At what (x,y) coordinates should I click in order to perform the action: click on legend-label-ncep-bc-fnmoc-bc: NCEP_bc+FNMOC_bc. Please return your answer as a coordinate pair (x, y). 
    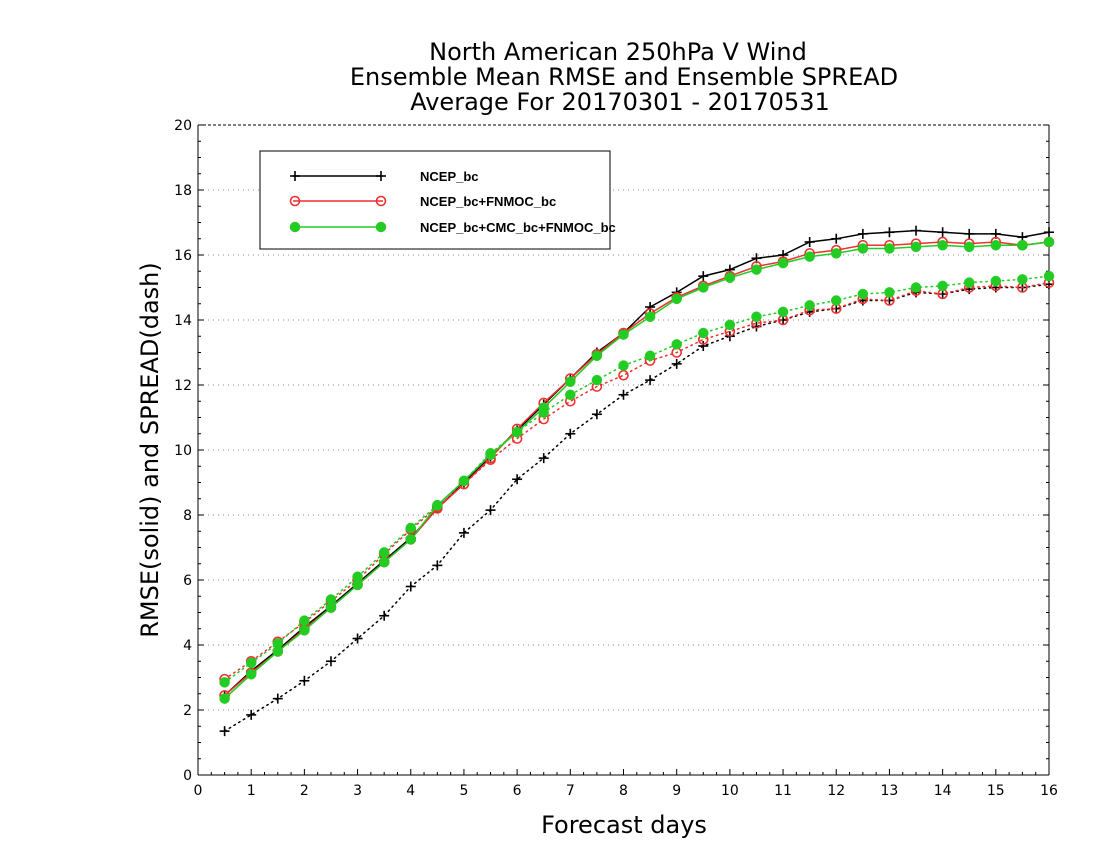
    Looking at the image, I should click on (488, 201).